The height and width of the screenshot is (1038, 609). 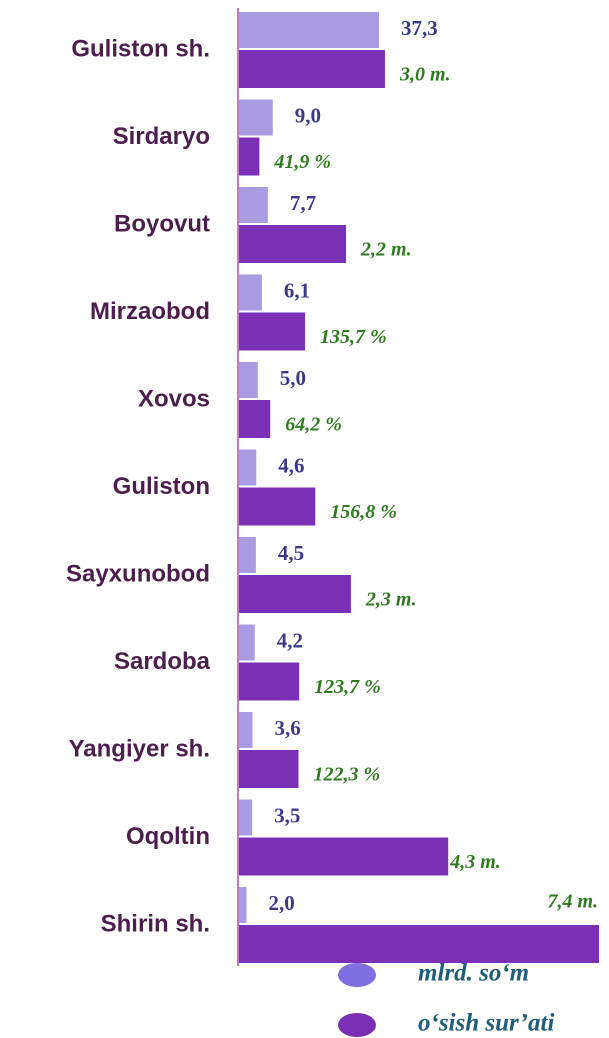 I want to click on value-label: 4,3 m., so click(x=475, y=862).